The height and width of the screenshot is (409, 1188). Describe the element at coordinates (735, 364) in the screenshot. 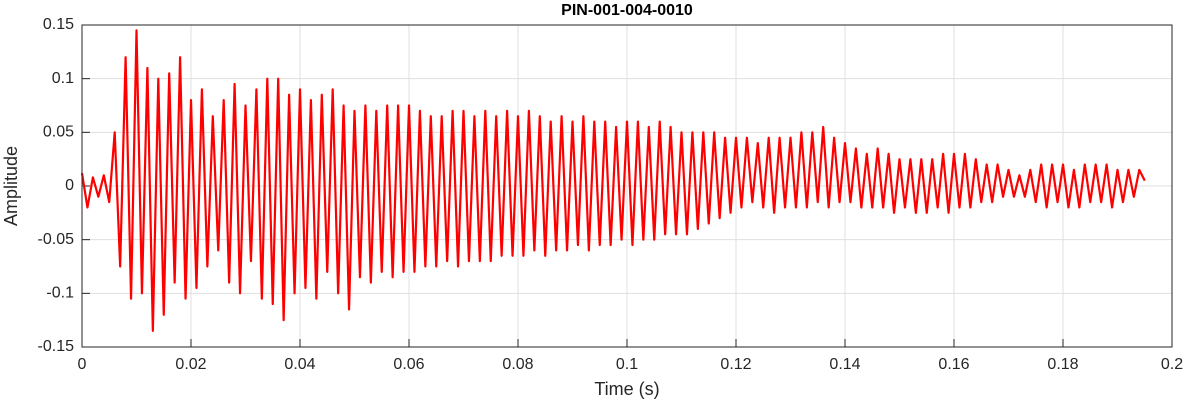

I see `x-tick-label: 0.12` at that location.